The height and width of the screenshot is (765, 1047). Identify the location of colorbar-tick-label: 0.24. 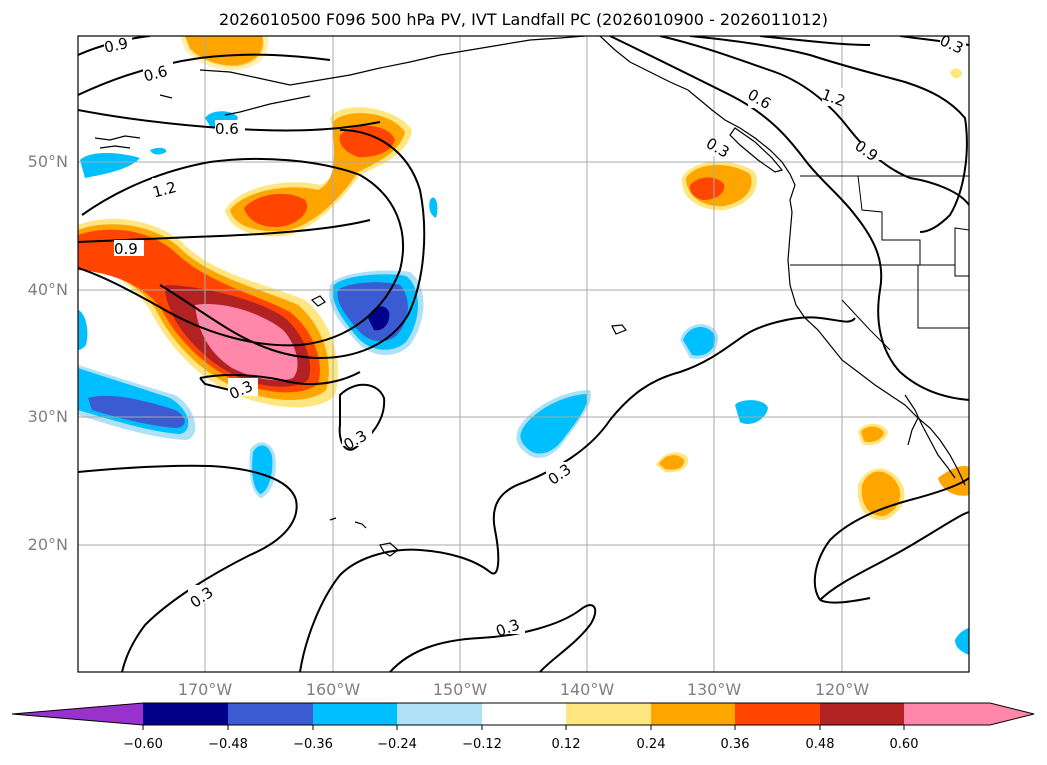
(651, 744).